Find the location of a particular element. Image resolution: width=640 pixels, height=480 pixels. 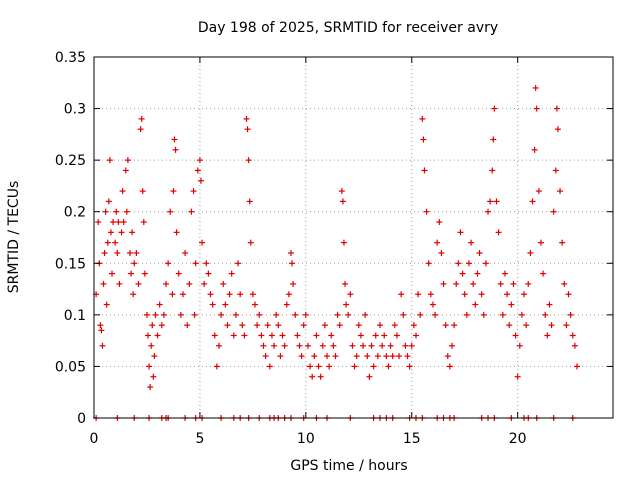

y-axis-label: SRMTID / TECUs is located at coordinates (14, 237).